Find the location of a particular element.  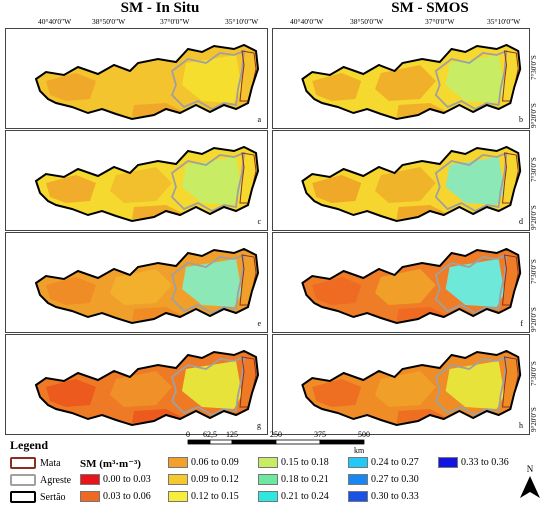

panel-tag: f is located at coordinates (521, 323).